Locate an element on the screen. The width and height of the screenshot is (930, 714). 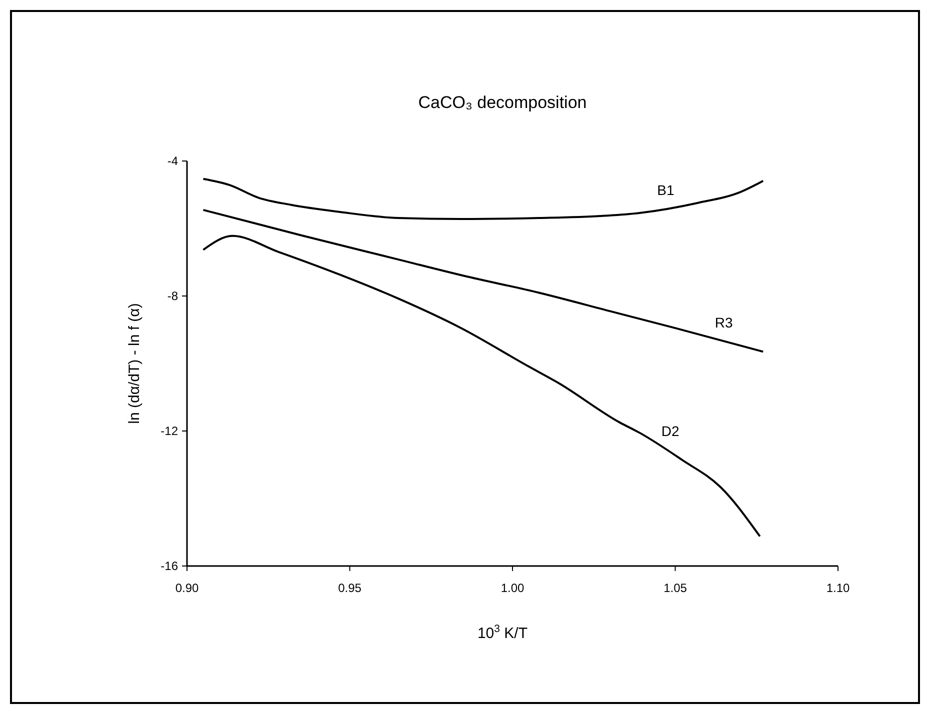
series-label: D2 is located at coordinates (670, 430).